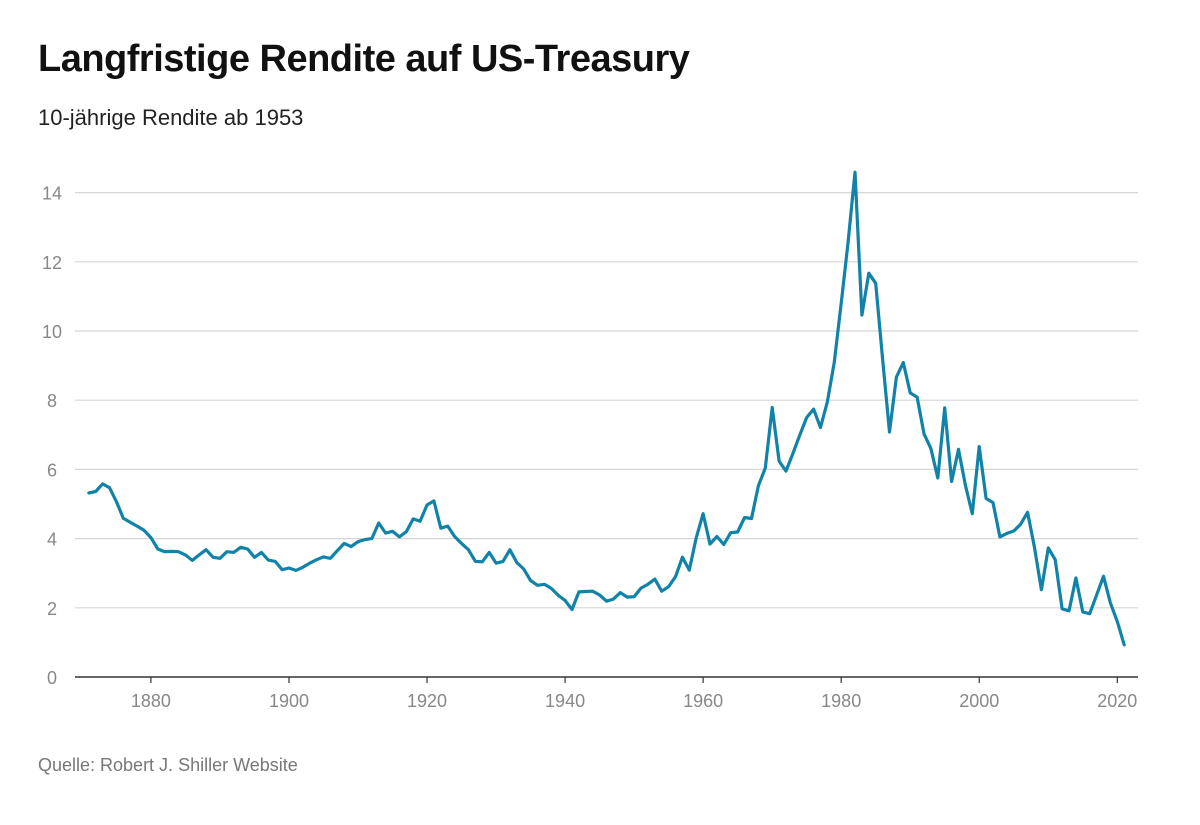  What do you see at coordinates (289, 701) in the screenshot?
I see `x-tick-label: 1900` at bounding box center [289, 701].